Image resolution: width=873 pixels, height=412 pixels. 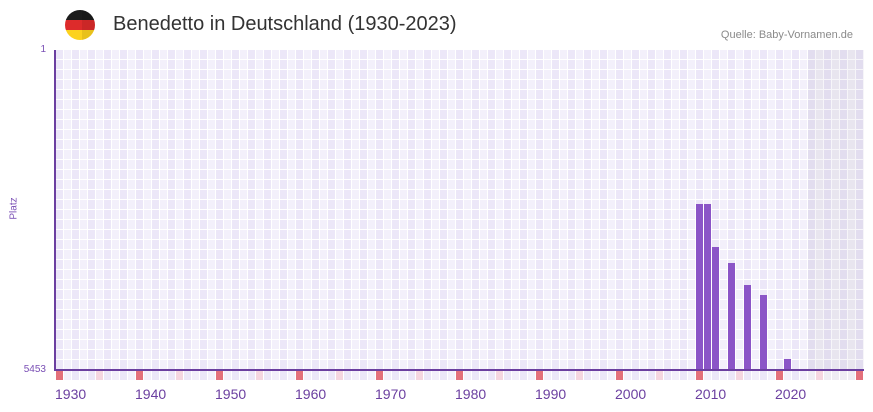 What do you see at coordinates (763, 332) in the screenshot?
I see `bar-2018` at bounding box center [763, 332].